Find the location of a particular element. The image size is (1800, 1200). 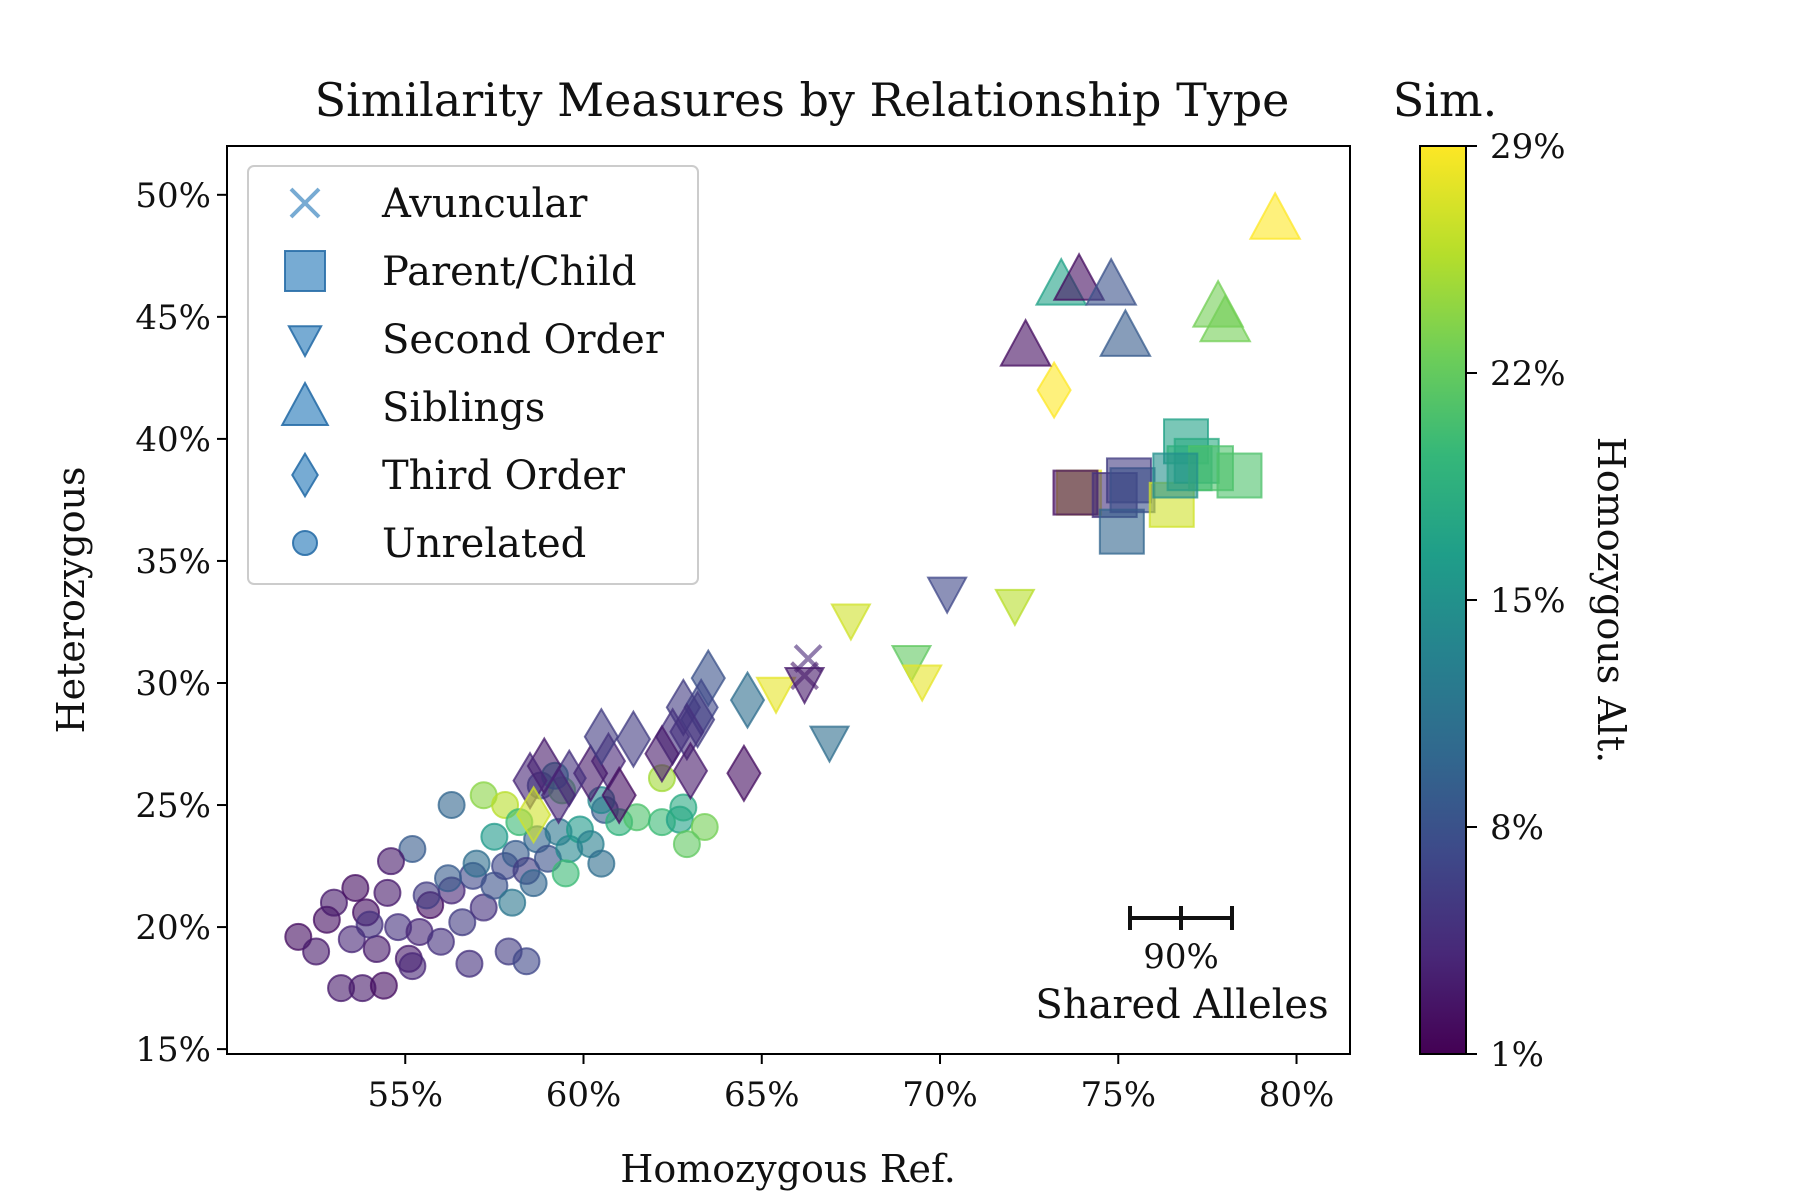

x-axis-label: Homozygous Ref. is located at coordinates (788, 1169).